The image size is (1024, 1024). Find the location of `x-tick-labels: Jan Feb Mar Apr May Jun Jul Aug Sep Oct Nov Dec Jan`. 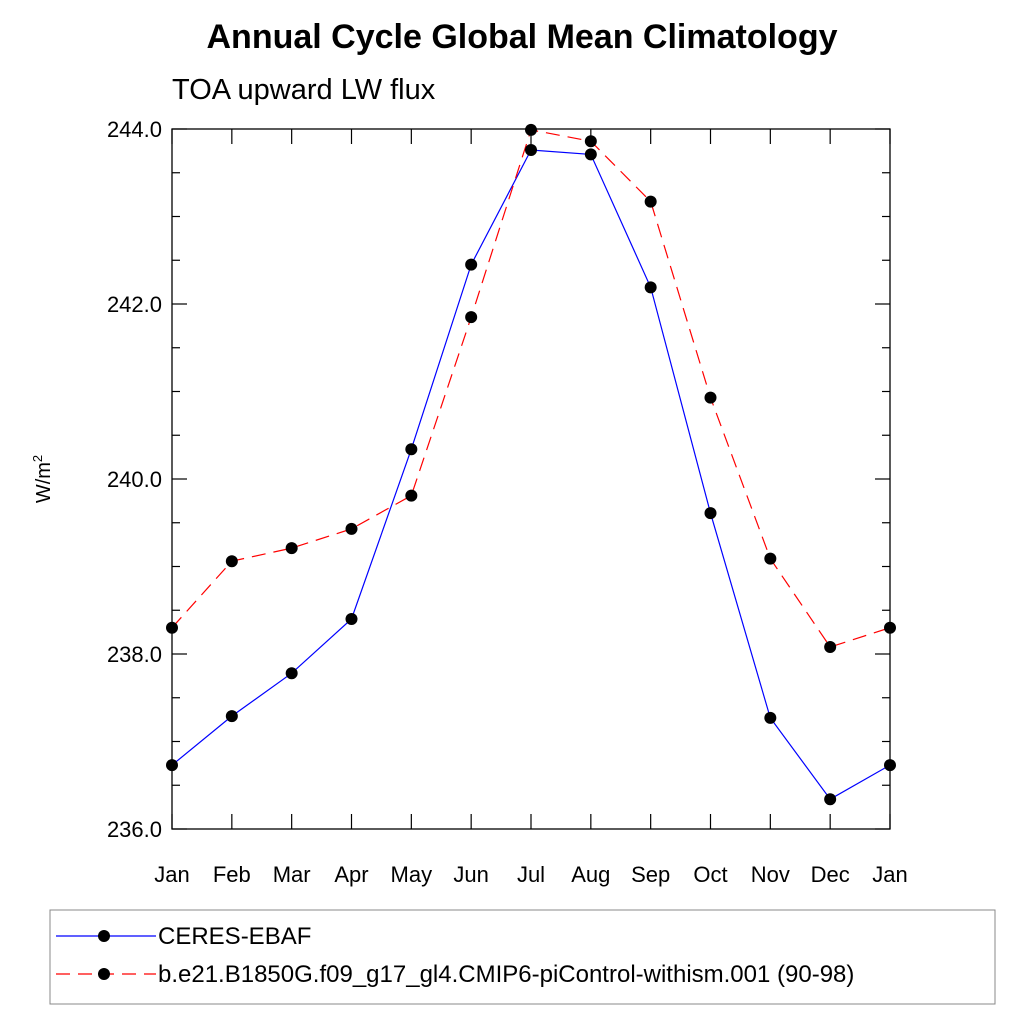

x-tick-labels: Jan Feb Mar Apr May Jun Jul Aug Sep Oct Nov Dec Jan is located at coordinates (530, 874).